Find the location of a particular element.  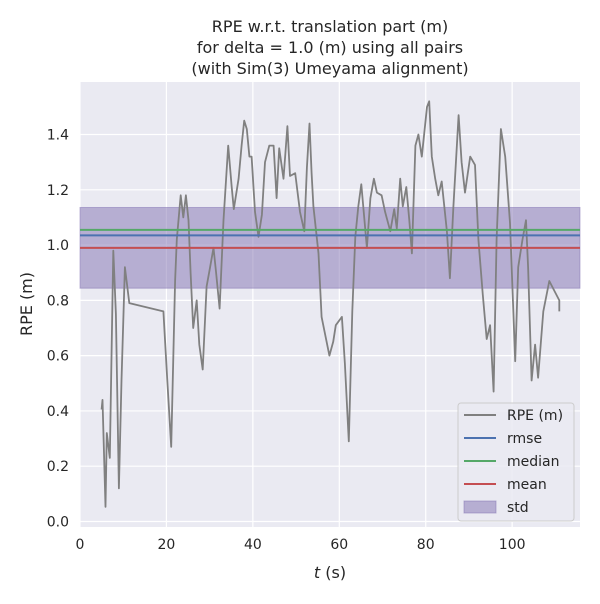

x-axis-label-var: t is located at coordinates (317, 572).